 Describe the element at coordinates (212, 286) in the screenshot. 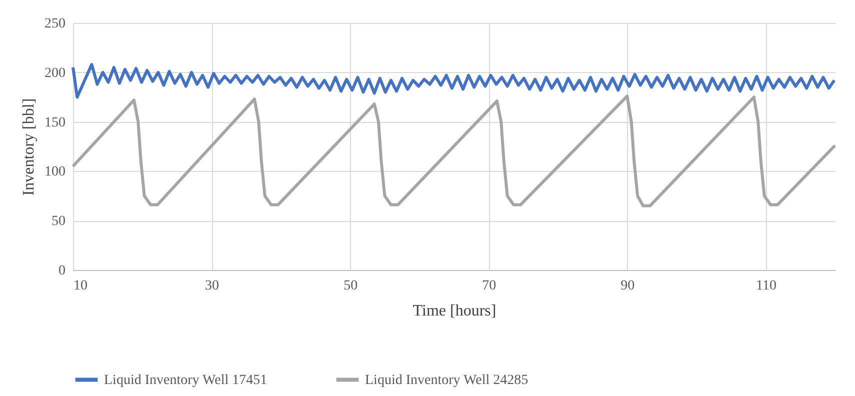

I see `x-tick-label: 30` at that location.